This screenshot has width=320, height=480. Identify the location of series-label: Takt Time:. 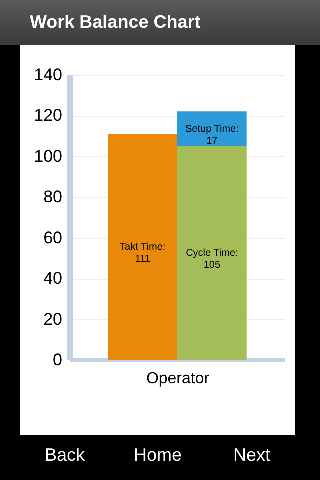
(143, 248).